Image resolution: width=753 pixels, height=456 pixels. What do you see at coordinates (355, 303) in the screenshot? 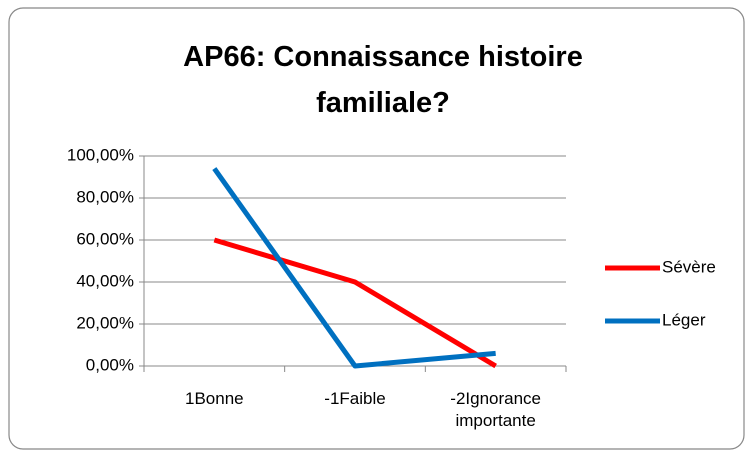
I see `line-series` at bounding box center [355, 303].